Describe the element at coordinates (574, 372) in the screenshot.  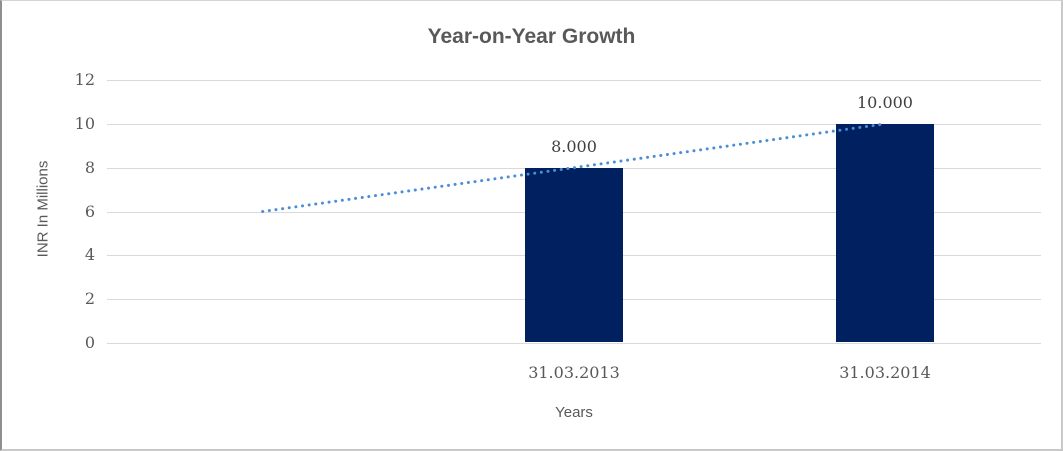
I see `x-tick-label: 31.03.2013` at that location.